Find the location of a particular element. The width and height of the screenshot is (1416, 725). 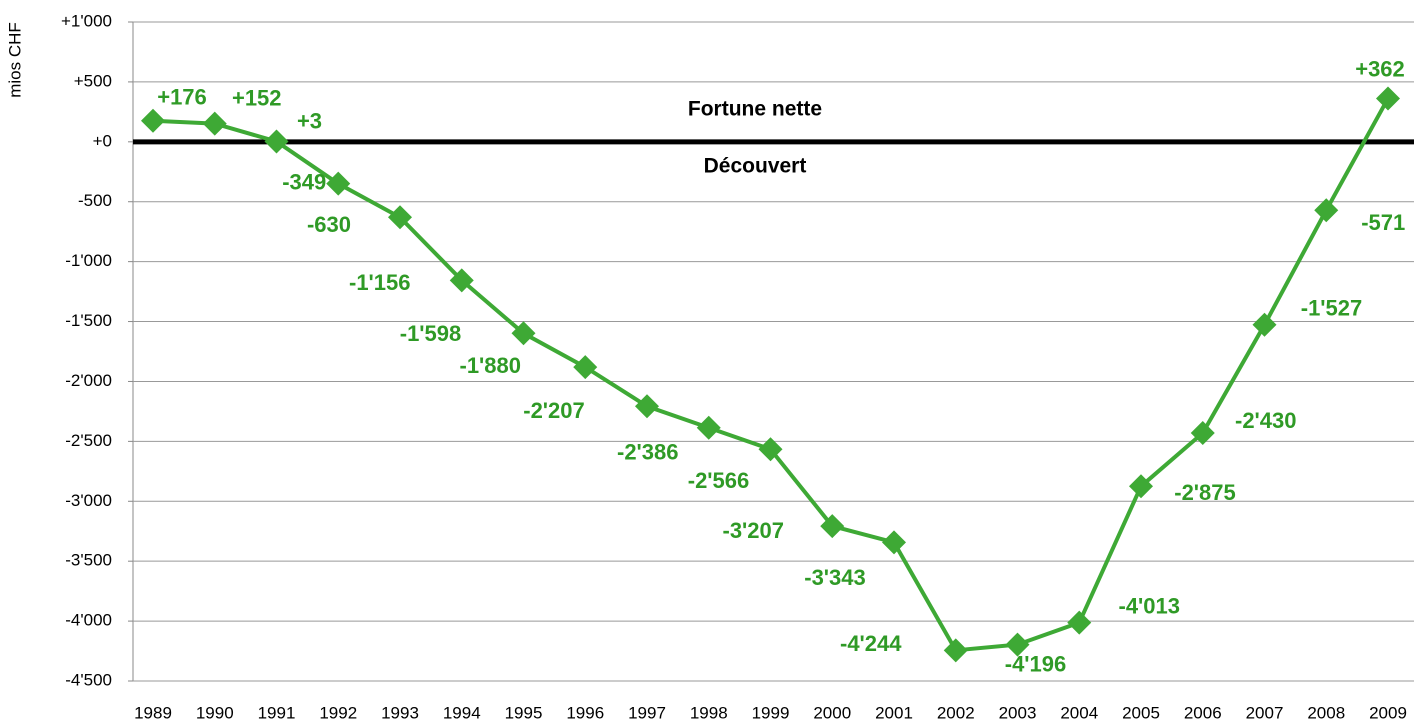

data-label: -3'343 is located at coordinates (835, 577).